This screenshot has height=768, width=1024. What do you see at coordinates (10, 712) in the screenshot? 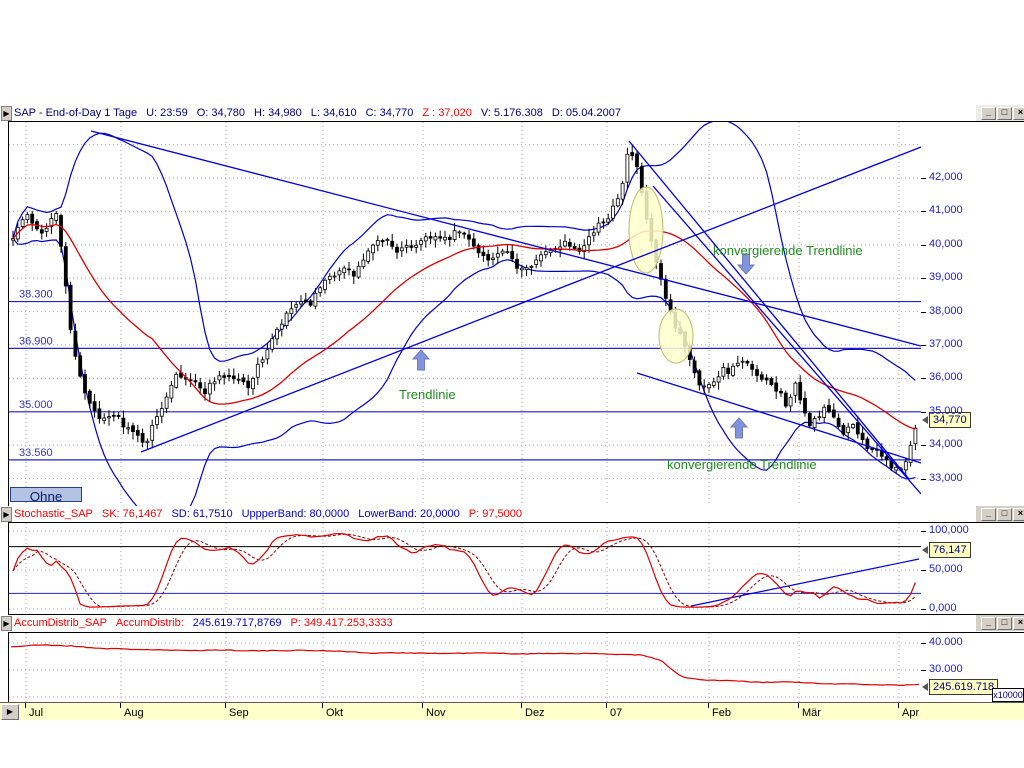
I see `scroll-right-button: ▶` at bounding box center [10, 712].